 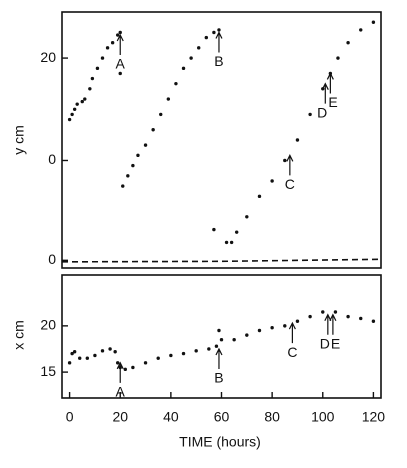 I want to click on y-axis-label: x cm, so click(x=19, y=335).